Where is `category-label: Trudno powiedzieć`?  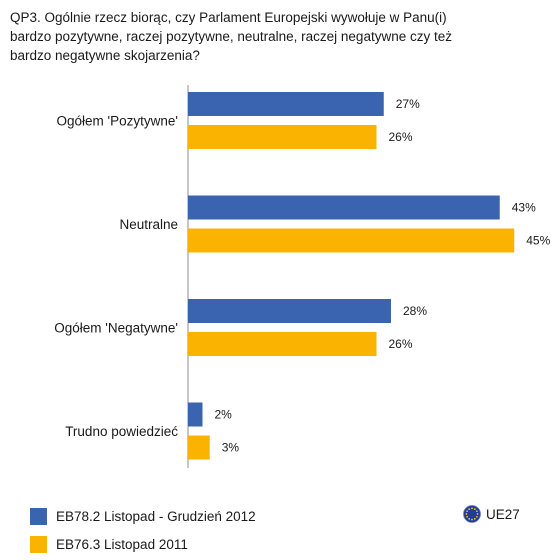
category-label: Trudno powiedzieć is located at coordinates (121, 431).